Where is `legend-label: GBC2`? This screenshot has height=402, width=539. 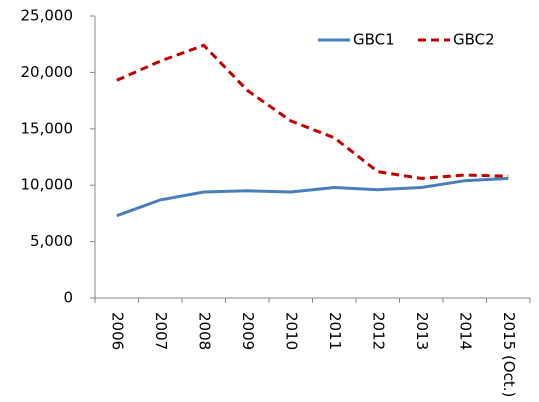 legend-label: GBC2 is located at coordinates (474, 40).